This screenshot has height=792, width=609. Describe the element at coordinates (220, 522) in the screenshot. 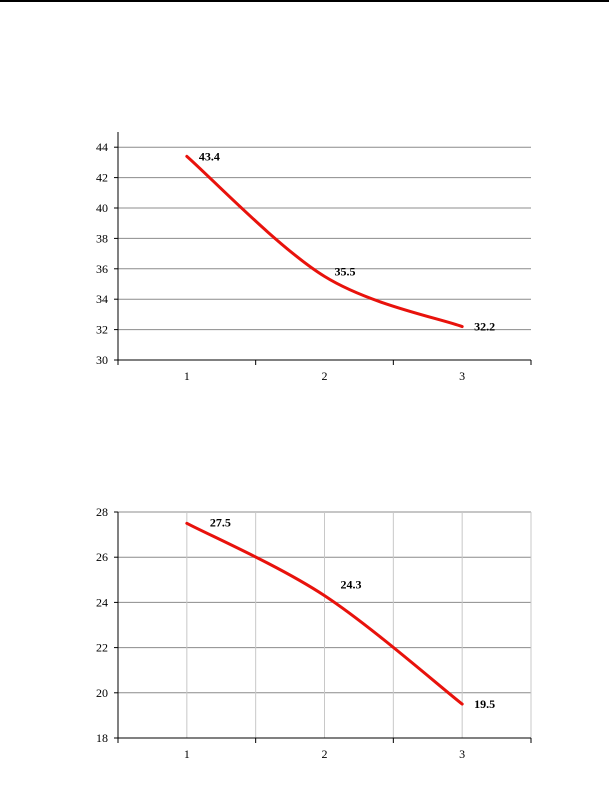

I see `data-label: 27.5` at that location.